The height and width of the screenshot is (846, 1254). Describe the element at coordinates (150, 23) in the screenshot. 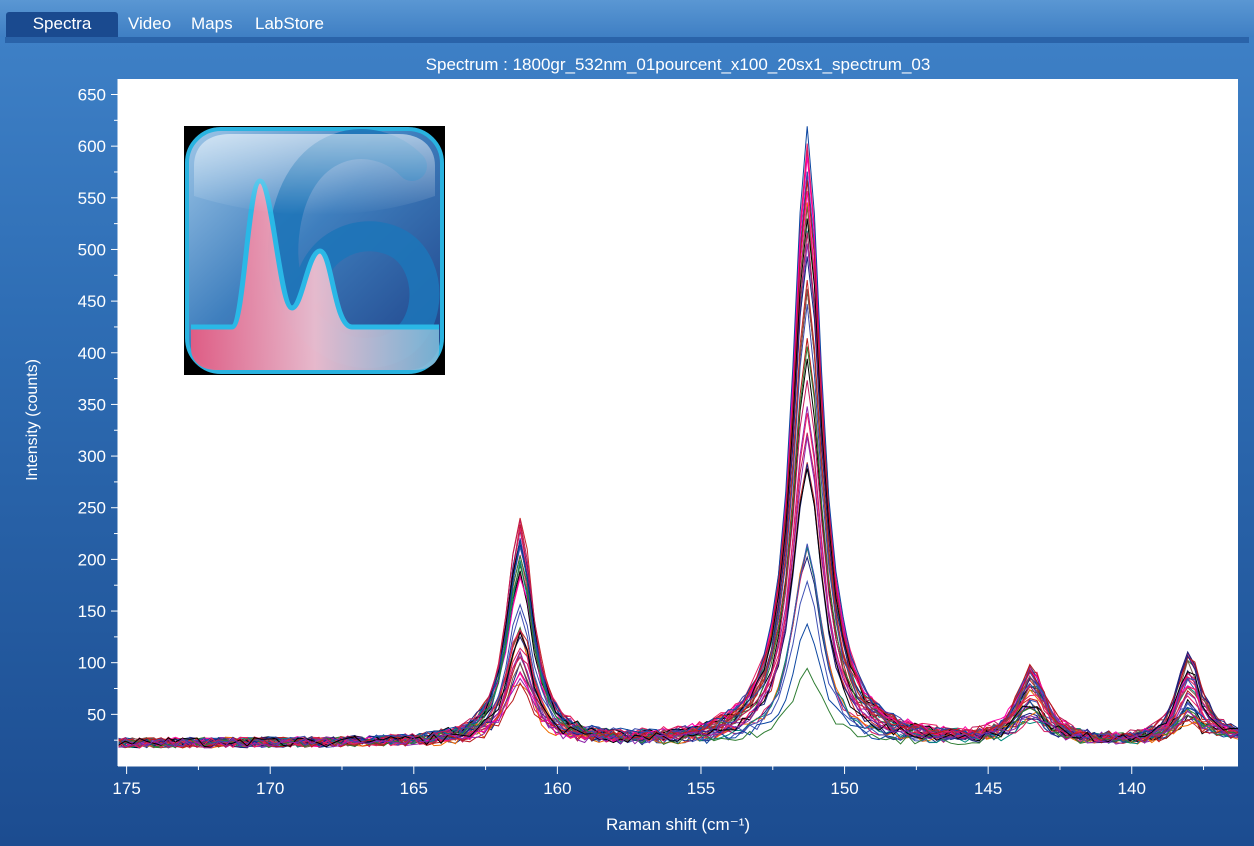

I see `tab-video: Video` at that location.